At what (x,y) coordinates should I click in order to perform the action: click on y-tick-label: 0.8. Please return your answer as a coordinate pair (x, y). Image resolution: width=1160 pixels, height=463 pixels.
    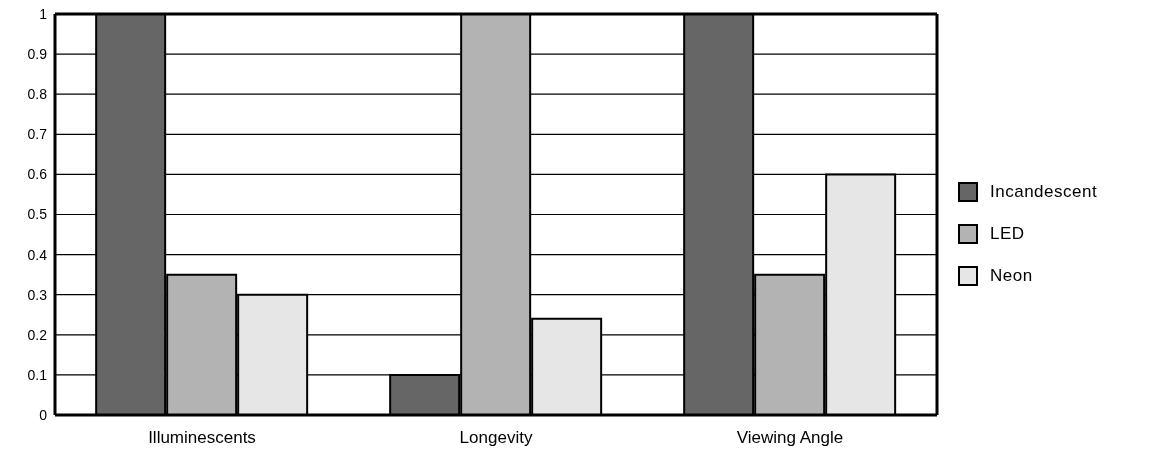
    Looking at the image, I should click on (37, 94).